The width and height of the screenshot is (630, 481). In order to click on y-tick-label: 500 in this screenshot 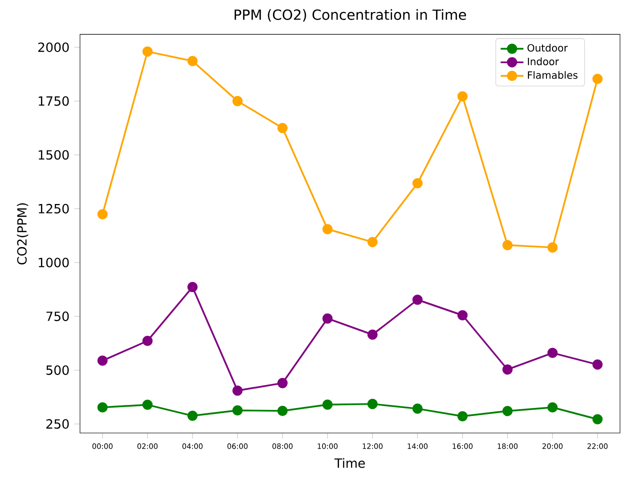, I will do `click(57, 370)`.